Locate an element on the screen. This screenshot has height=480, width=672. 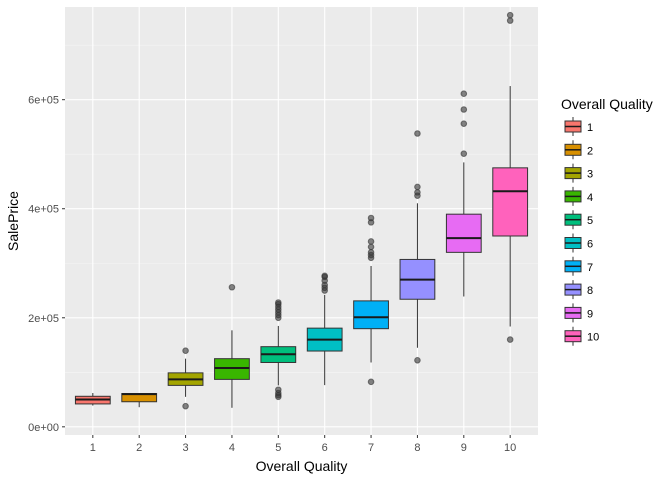
y-tick-label: 6e+05 is located at coordinates (43, 101).